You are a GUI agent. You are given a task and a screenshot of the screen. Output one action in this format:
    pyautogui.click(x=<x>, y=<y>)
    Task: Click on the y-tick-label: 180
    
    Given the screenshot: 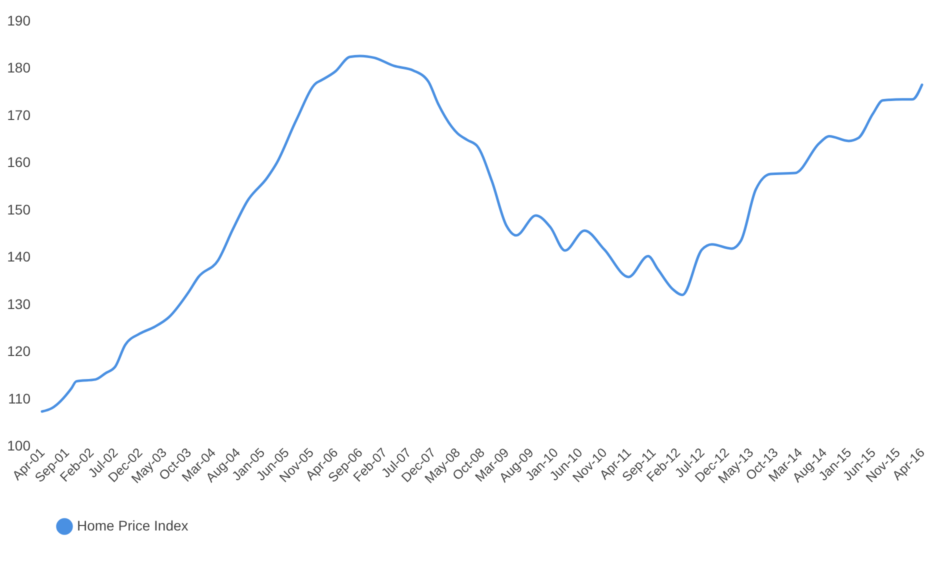 What is the action you would take?
    pyautogui.click(x=19, y=68)
    